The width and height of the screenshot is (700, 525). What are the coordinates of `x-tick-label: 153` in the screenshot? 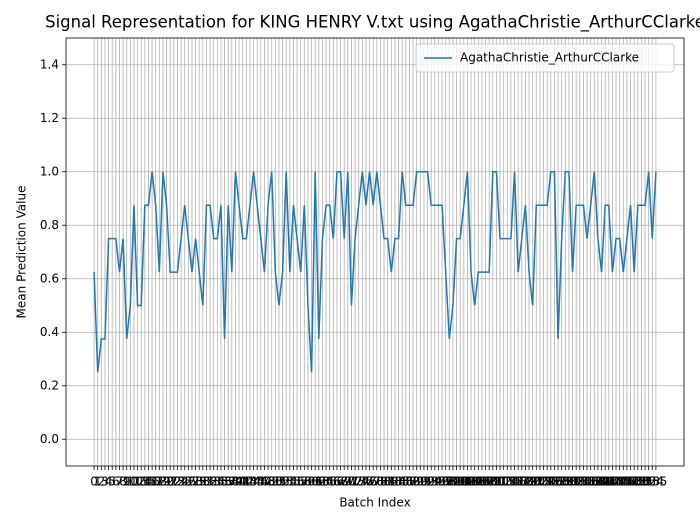 It's located at (648, 482).